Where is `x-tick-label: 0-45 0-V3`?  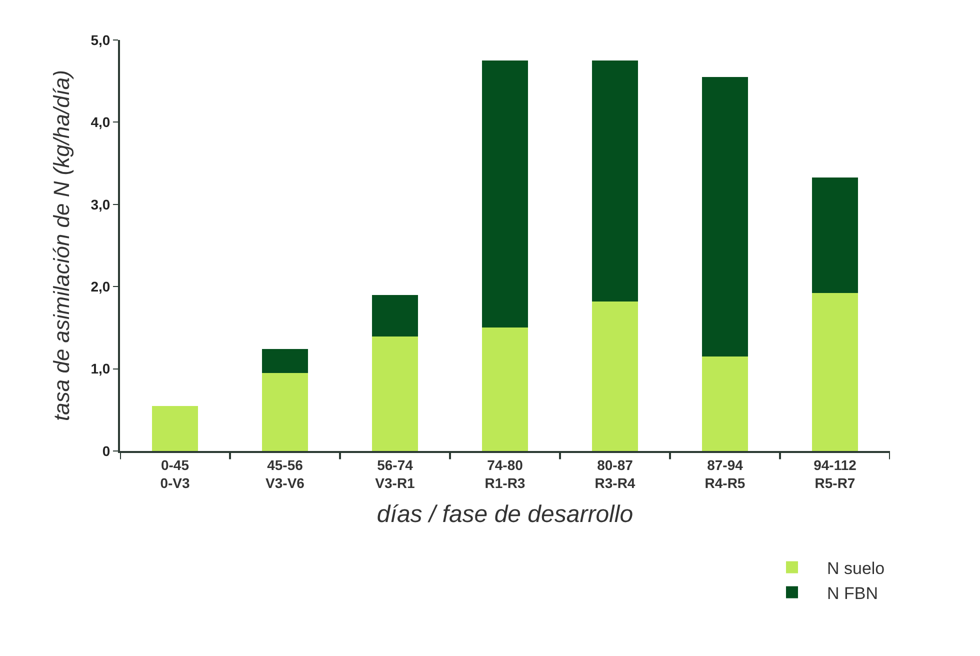
x-tick-label: 0-45 0-V3 is located at coordinates (175, 473).